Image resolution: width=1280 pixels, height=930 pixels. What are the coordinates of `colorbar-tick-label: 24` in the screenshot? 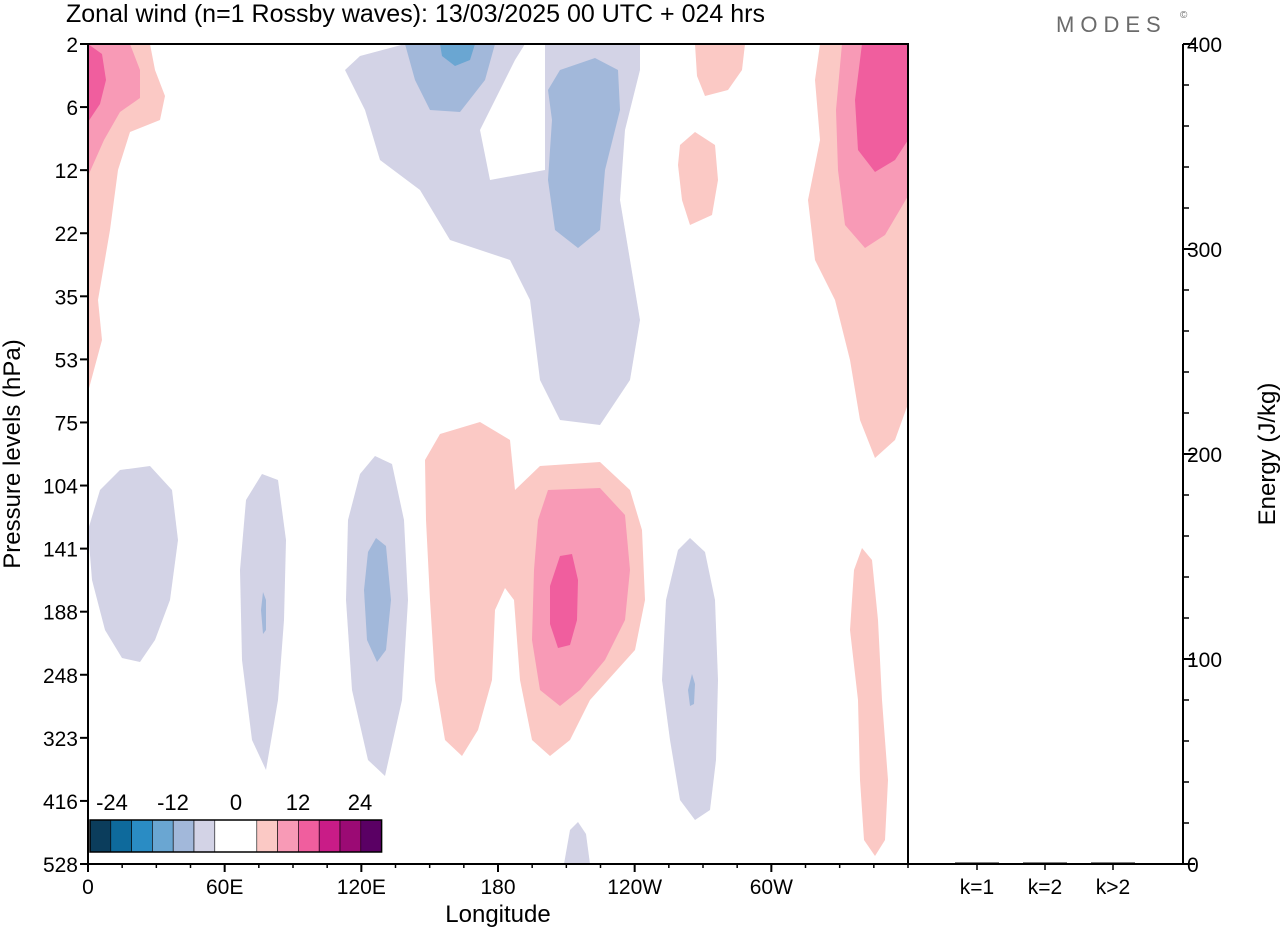 It's located at (360, 802).